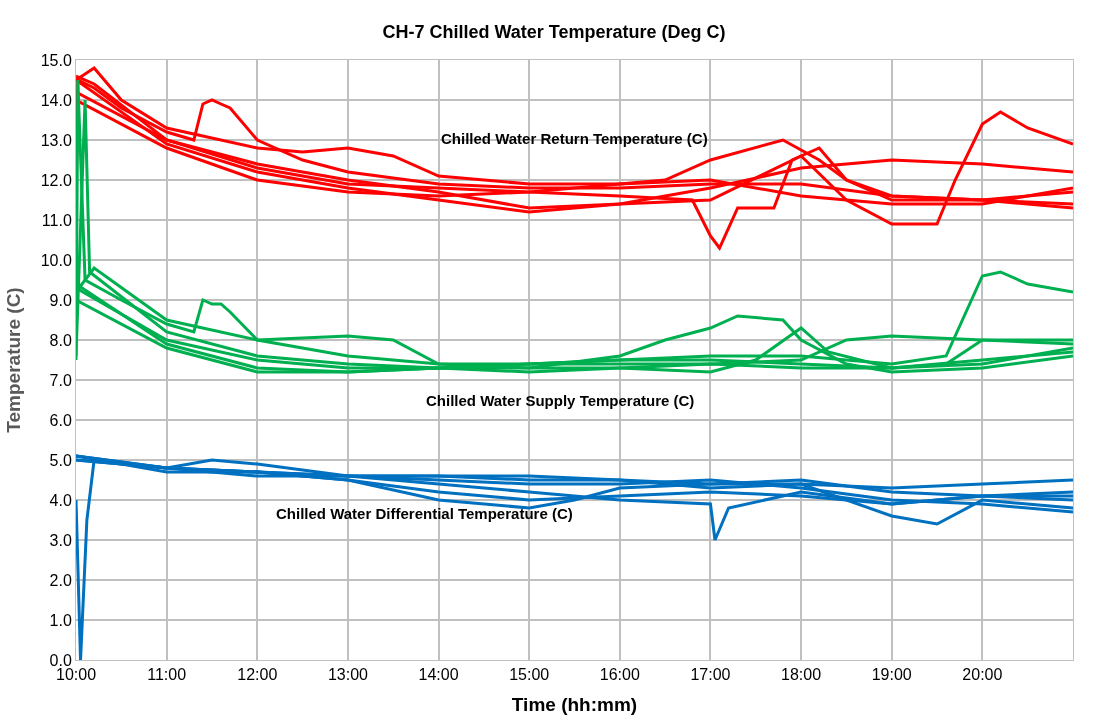  What do you see at coordinates (438, 675) in the screenshot?
I see `x-tick-label: 14:00` at bounding box center [438, 675].